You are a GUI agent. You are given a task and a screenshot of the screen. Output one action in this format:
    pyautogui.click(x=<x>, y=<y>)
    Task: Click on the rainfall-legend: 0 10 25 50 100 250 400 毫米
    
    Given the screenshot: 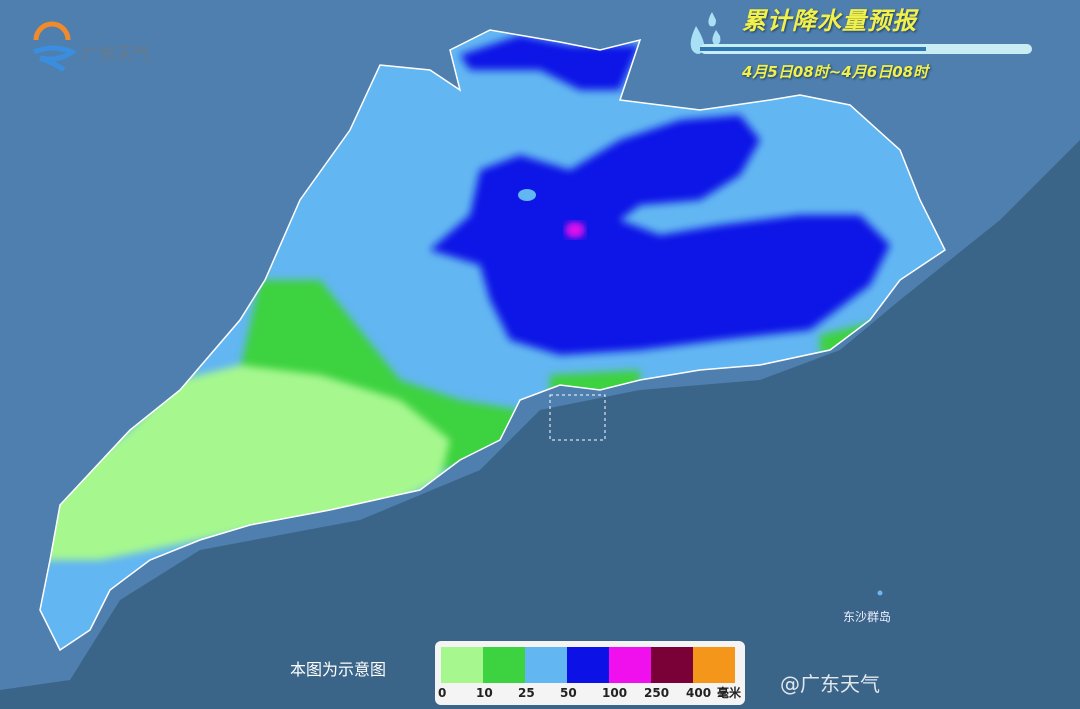 What is the action you would take?
    pyautogui.click(x=590, y=673)
    